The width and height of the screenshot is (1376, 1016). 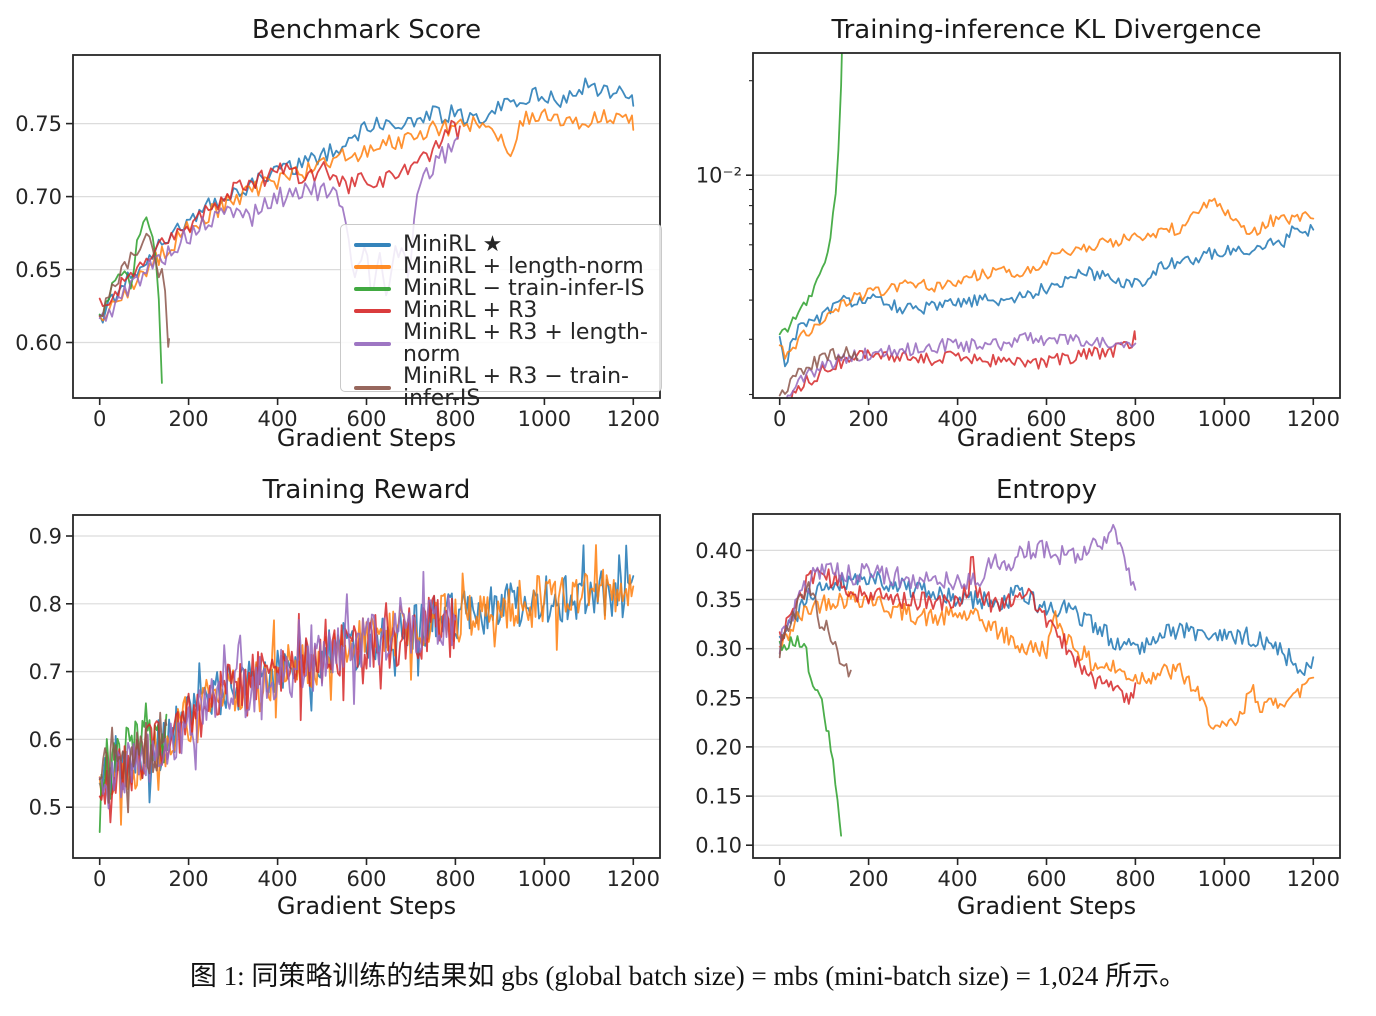 I want to click on y-tick-label: 0.15, so click(x=718, y=797).